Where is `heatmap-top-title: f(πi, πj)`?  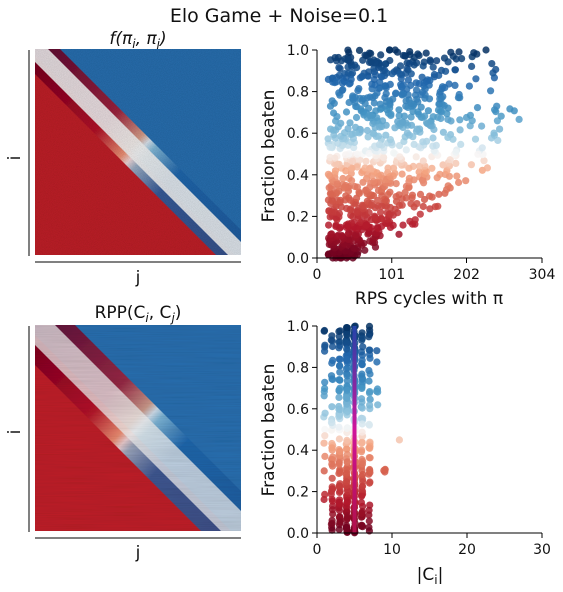 heatmap-top-title: f(πi, πj) is located at coordinates (137, 40).